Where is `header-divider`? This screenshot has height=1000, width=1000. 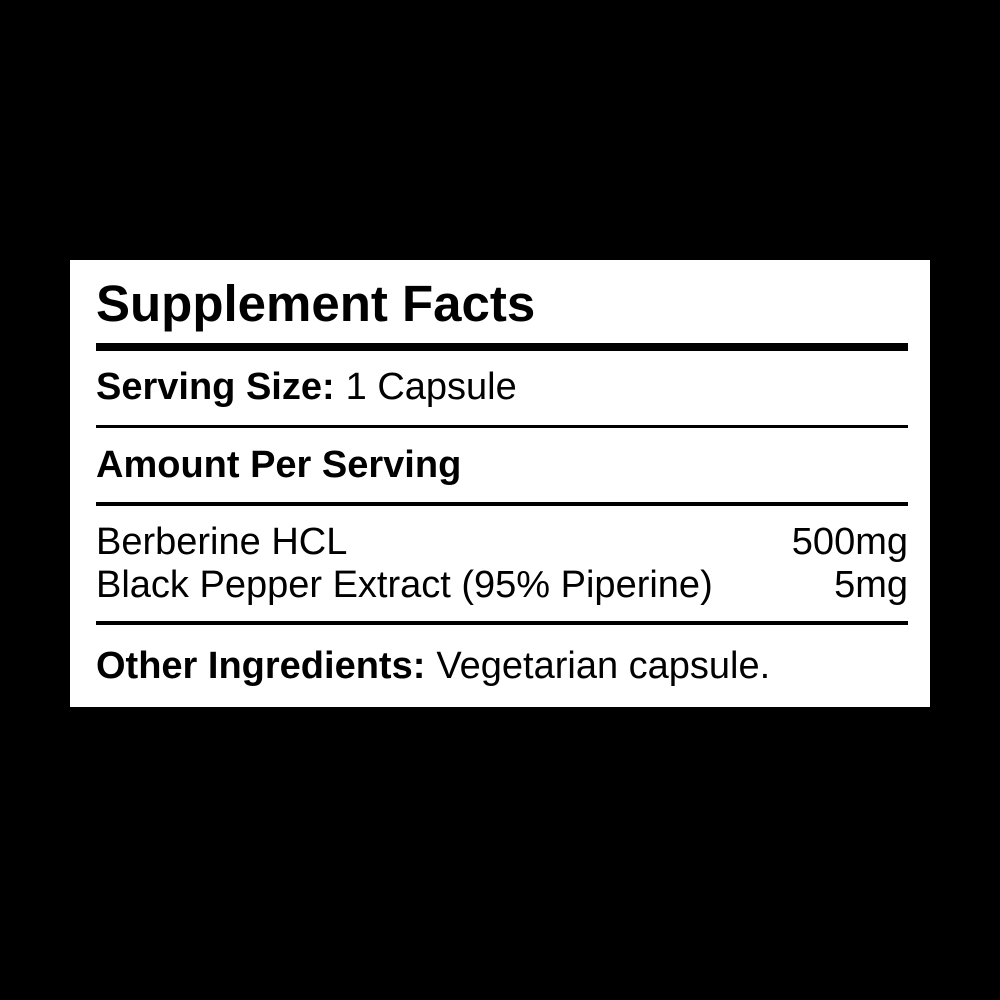
header-divider is located at coordinates (502, 504).